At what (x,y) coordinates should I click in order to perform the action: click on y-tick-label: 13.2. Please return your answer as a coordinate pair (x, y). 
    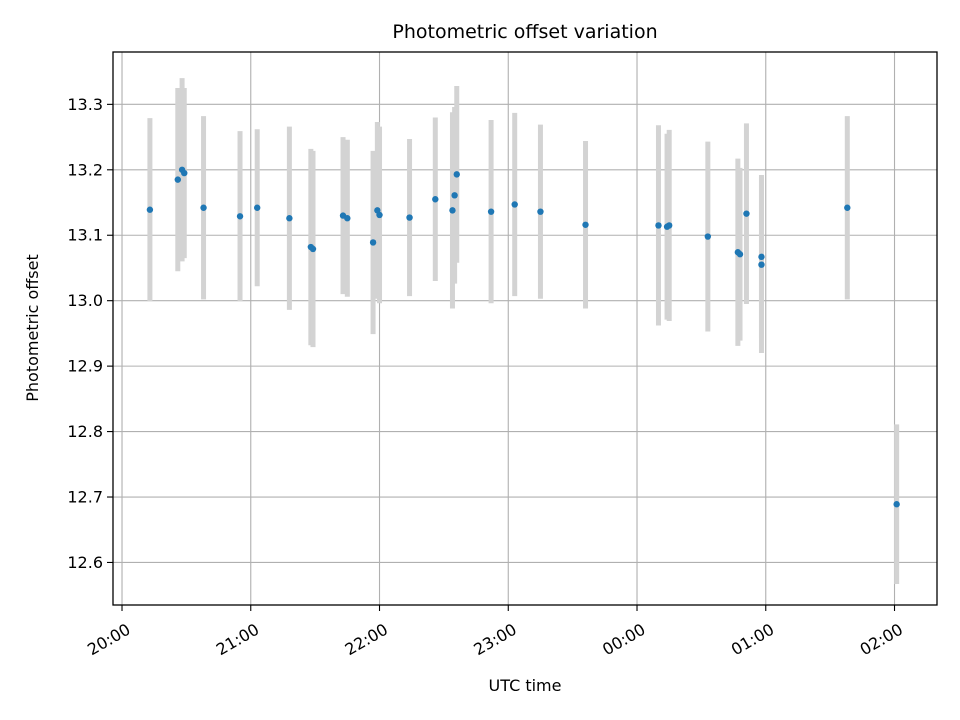
    Looking at the image, I should click on (85, 169).